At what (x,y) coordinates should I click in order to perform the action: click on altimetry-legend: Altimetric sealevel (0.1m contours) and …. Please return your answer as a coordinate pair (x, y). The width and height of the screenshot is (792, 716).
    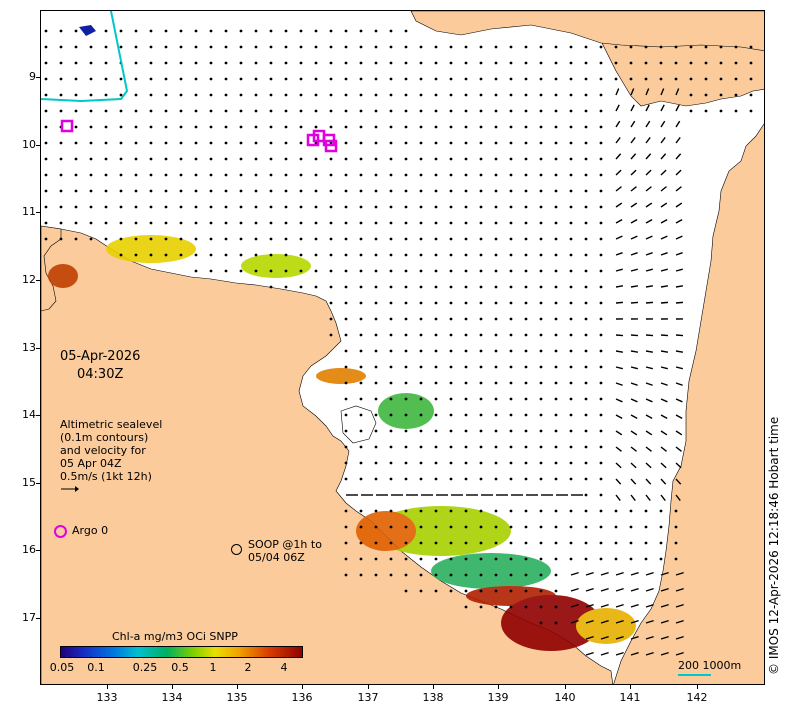
    Looking at the image, I should click on (111, 457).